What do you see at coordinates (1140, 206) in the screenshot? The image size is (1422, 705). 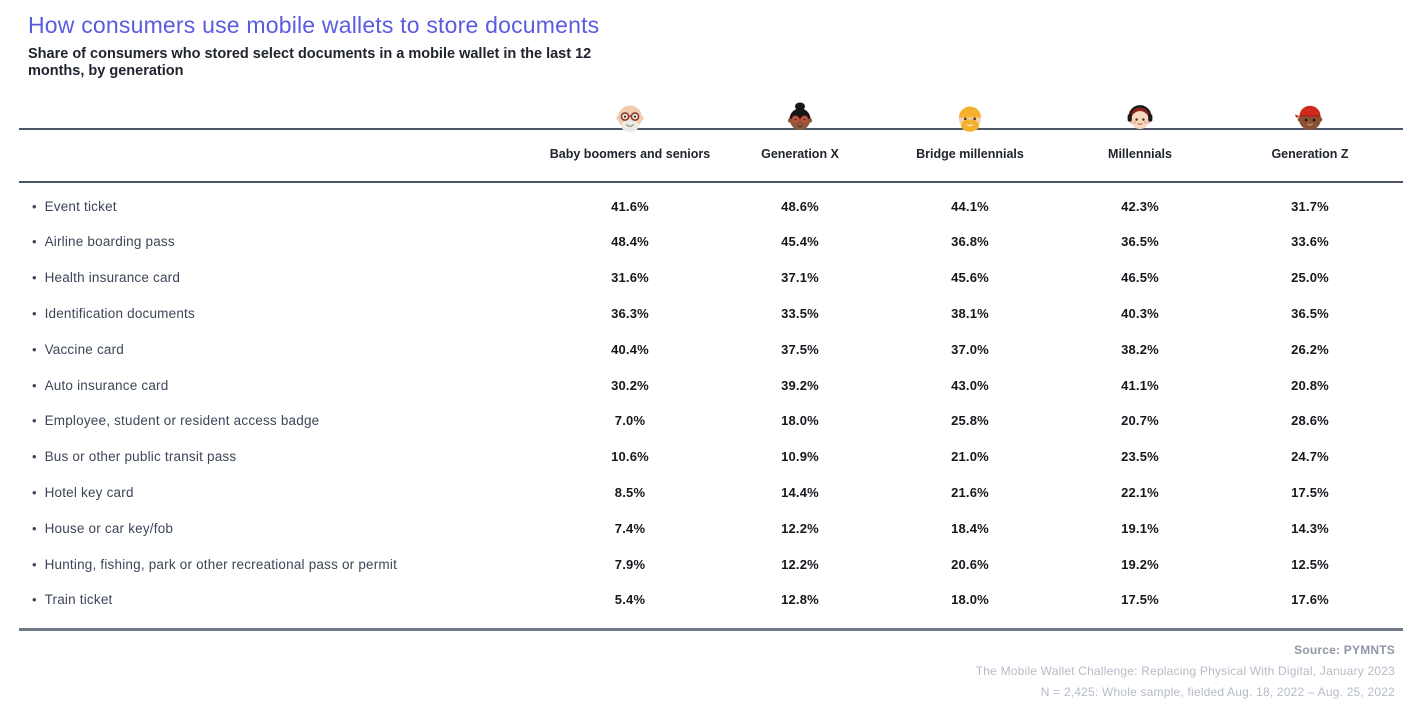 I see `row-value: 42.3%` at bounding box center [1140, 206].